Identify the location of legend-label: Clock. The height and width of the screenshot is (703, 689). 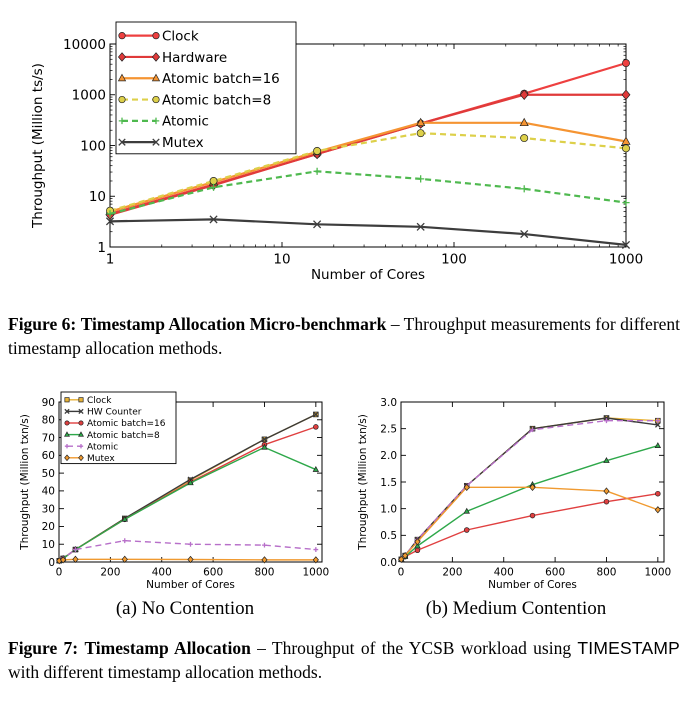
(180, 37).